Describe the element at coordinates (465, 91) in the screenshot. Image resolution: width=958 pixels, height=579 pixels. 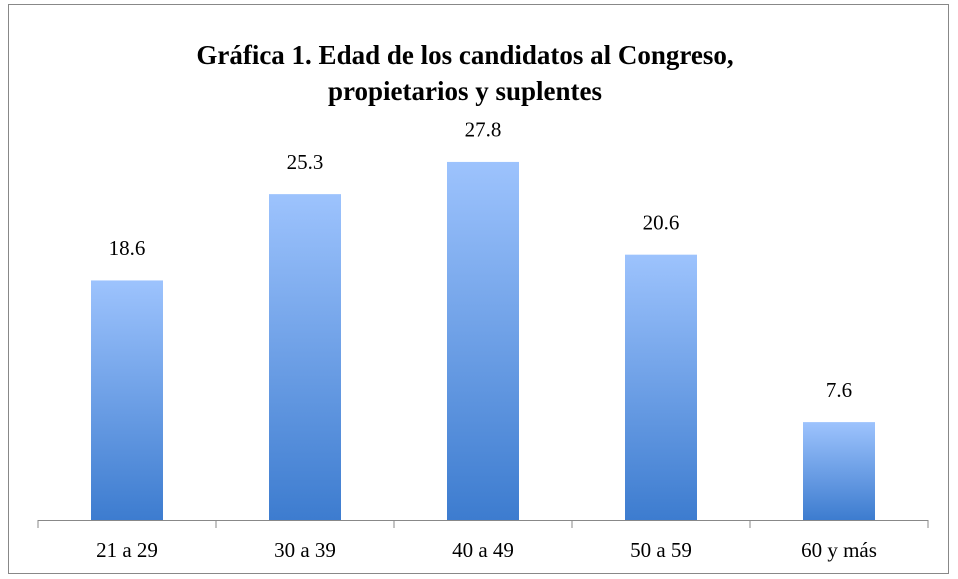
I see `chart-title: propietarios y suplentes` at that location.